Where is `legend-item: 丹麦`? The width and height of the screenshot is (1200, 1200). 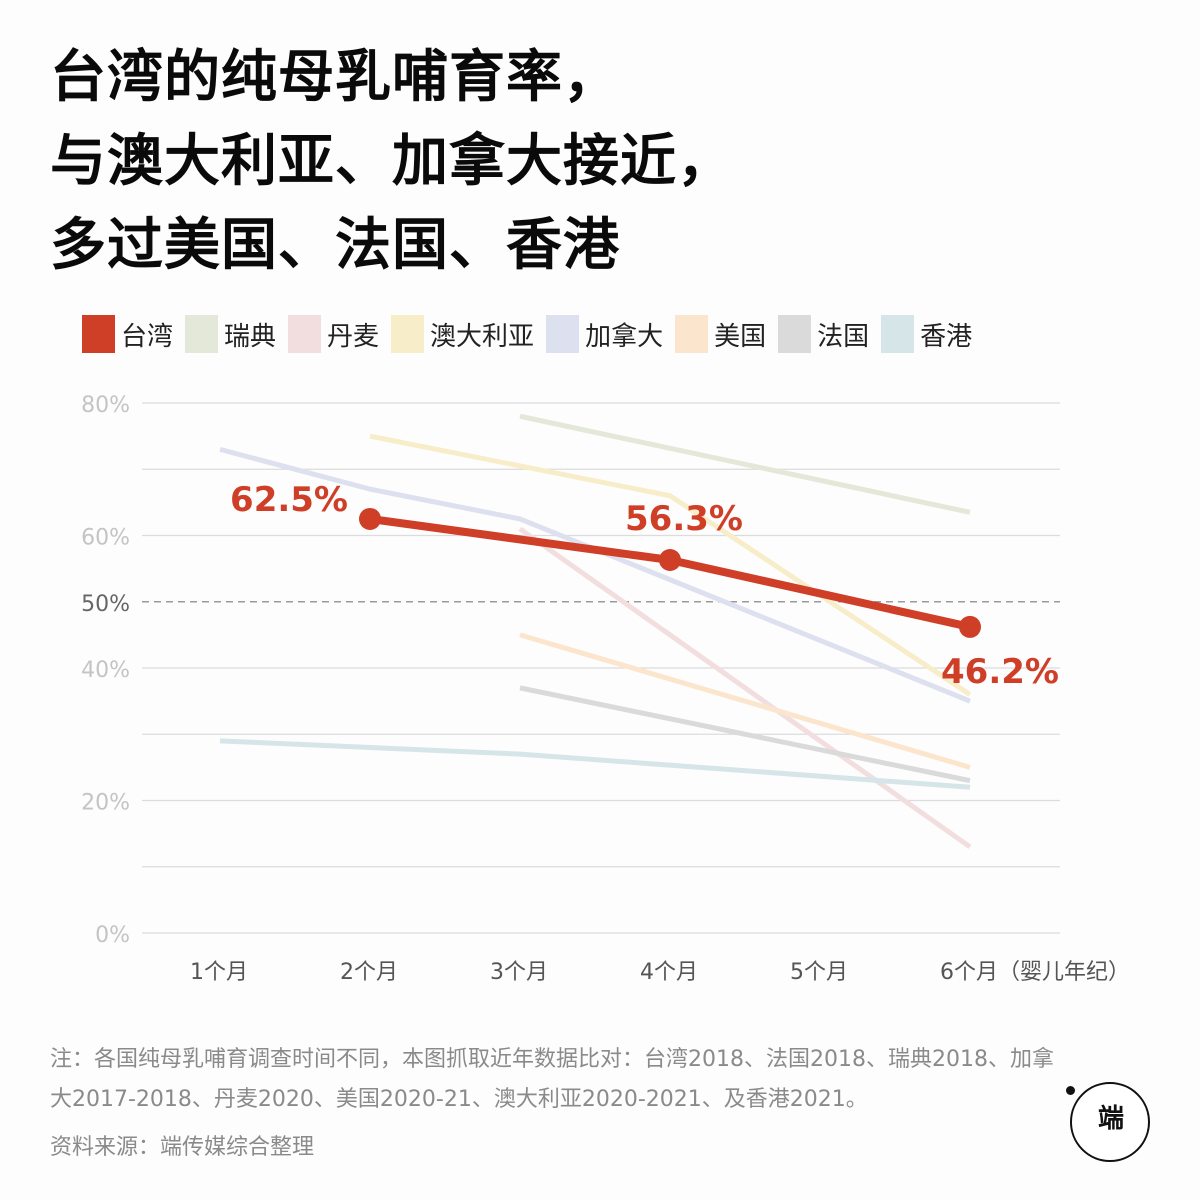 legend-item: 丹麦 is located at coordinates (333, 334).